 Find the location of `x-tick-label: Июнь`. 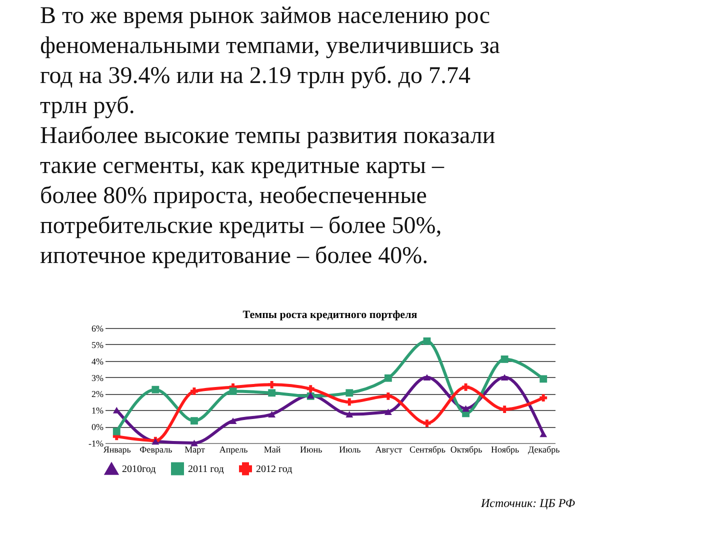

x-tick-label: Июнь is located at coordinates (311, 449).